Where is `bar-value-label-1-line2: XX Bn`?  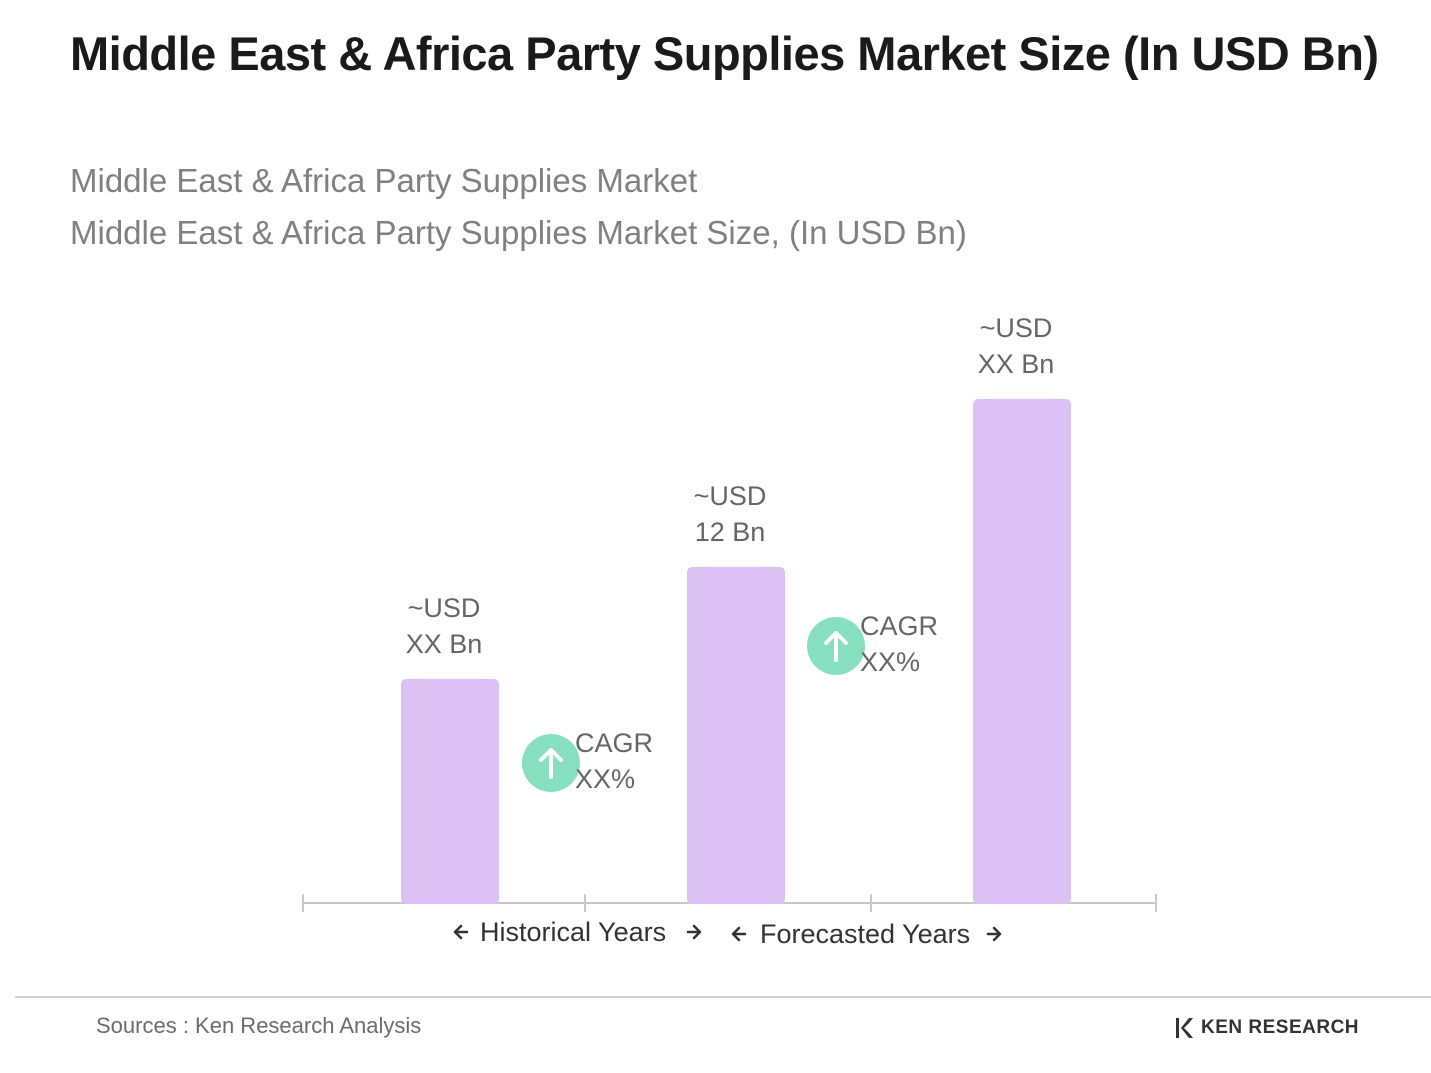
bar-value-label-1-line2: XX Bn is located at coordinates (444, 644).